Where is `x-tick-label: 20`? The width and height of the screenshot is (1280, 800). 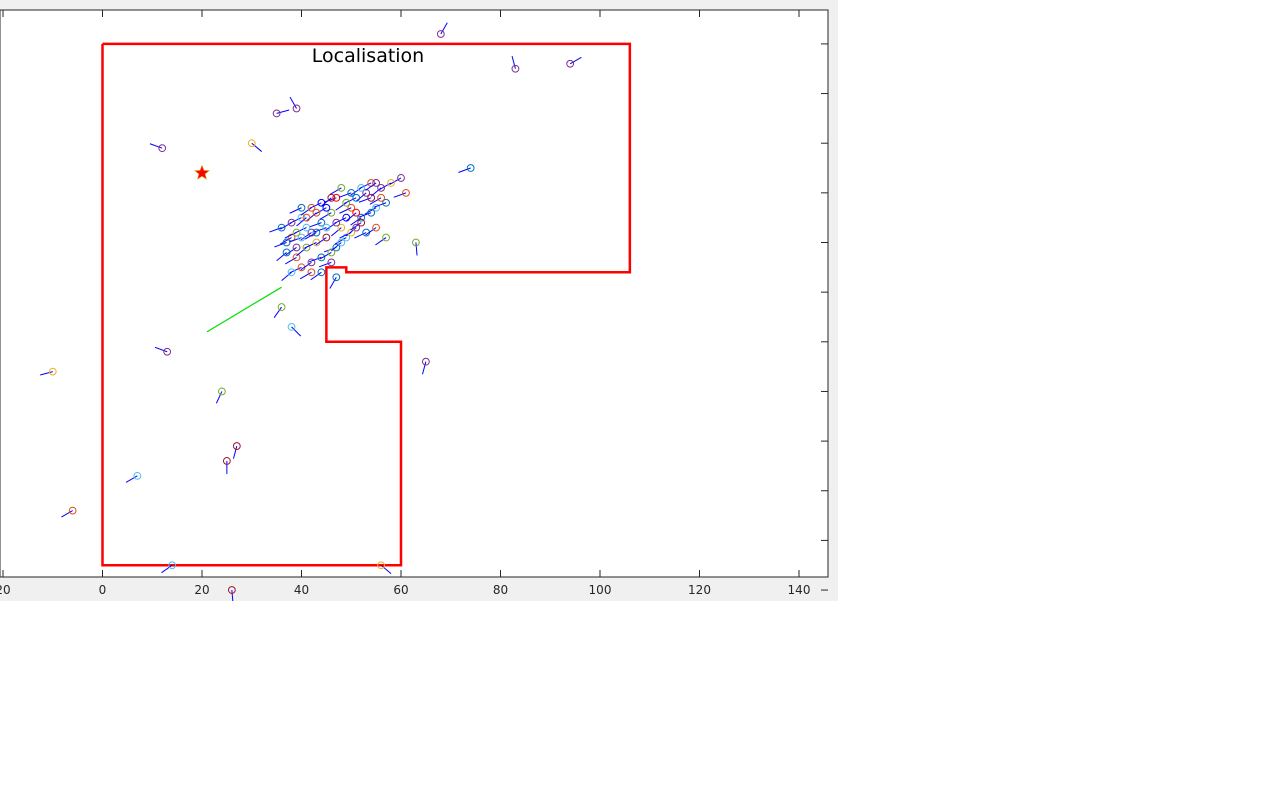
x-tick-label: 20 is located at coordinates (5, 590).